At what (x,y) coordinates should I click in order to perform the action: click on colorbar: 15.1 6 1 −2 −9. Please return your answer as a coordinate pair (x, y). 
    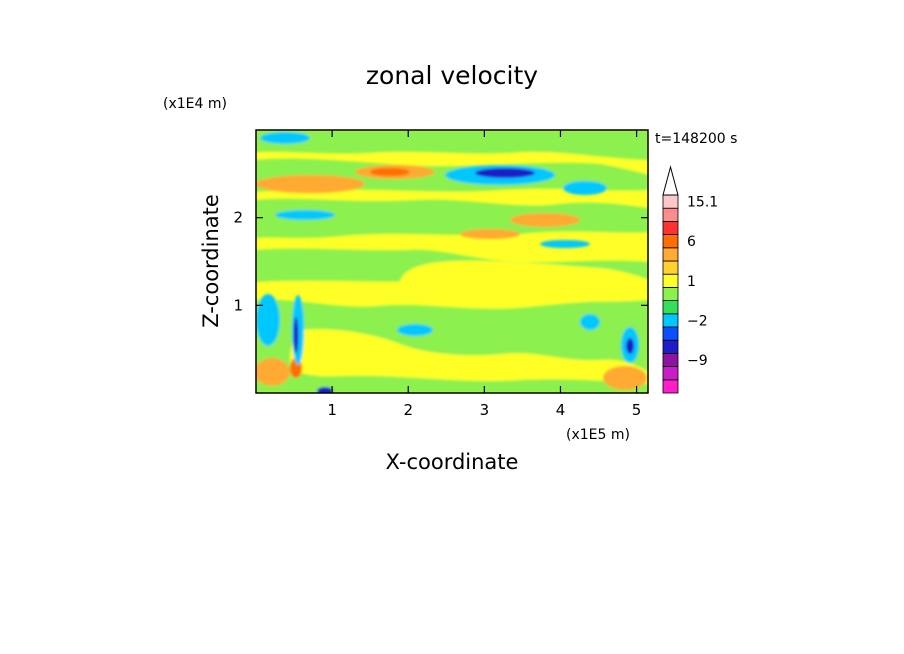
    Looking at the image, I should click on (690, 279).